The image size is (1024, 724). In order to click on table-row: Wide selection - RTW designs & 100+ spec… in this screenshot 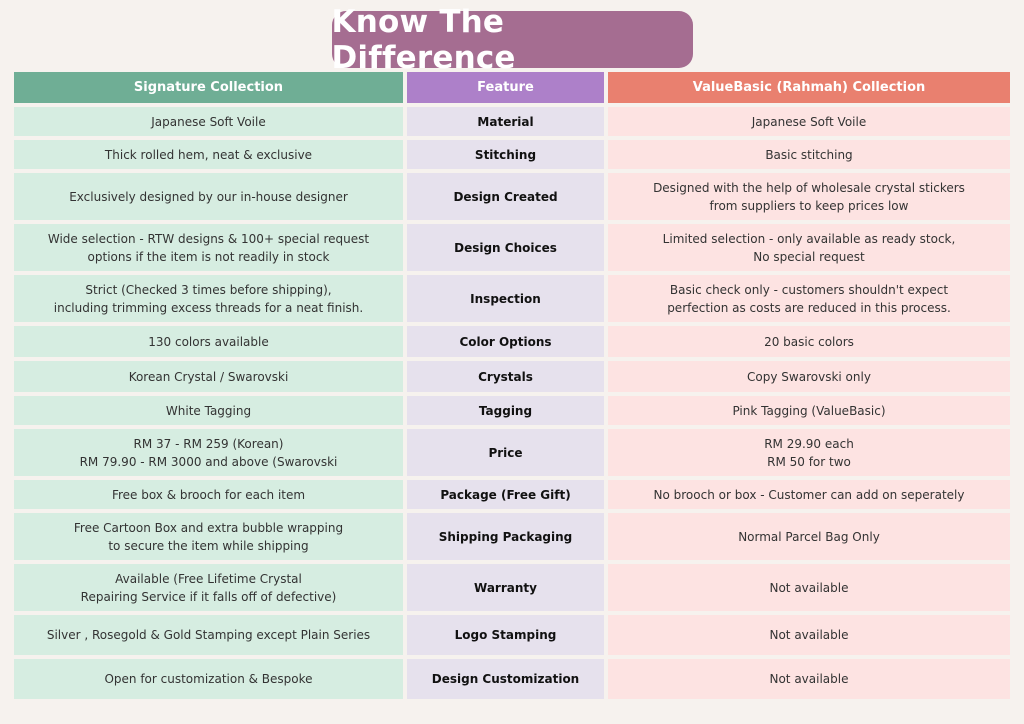, I will do `click(512, 247)`.